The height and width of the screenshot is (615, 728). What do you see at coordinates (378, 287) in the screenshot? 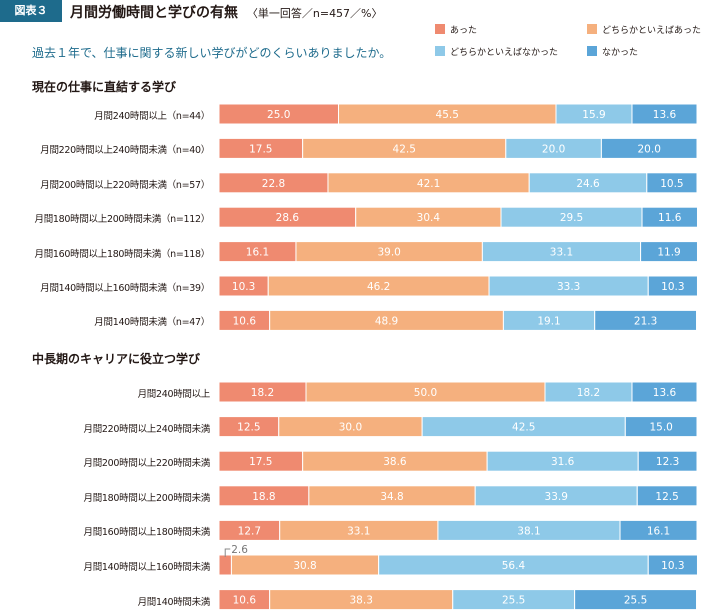
I see `data-label: 46.2` at bounding box center [378, 287].